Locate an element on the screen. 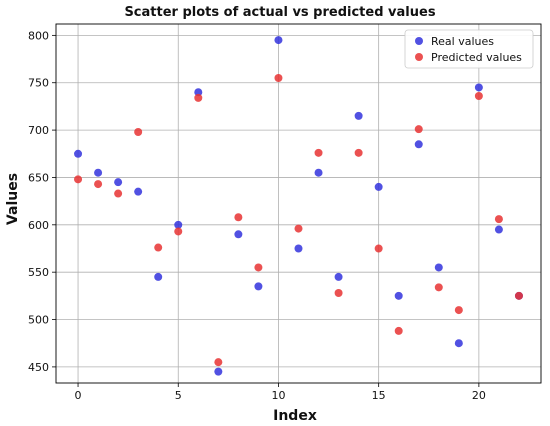 The height and width of the screenshot is (426, 550). x-tick-label: 5 is located at coordinates (178, 395).